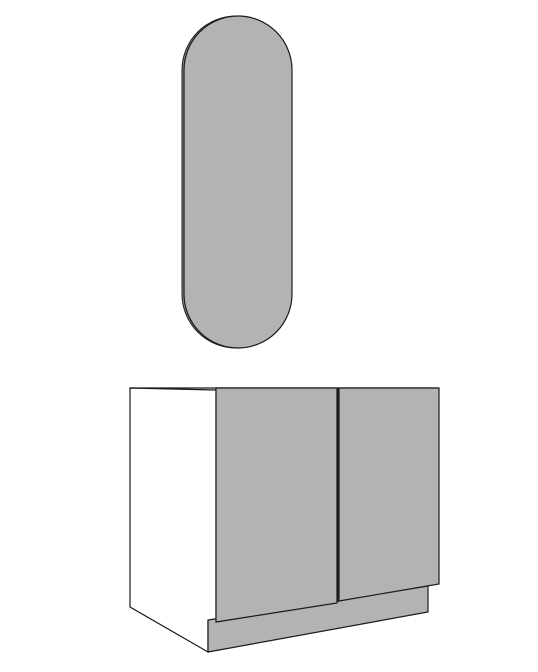  What do you see at coordinates (276, 505) in the screenshot?
I see `cabinet-door-left` at bounding box center [276, 505].